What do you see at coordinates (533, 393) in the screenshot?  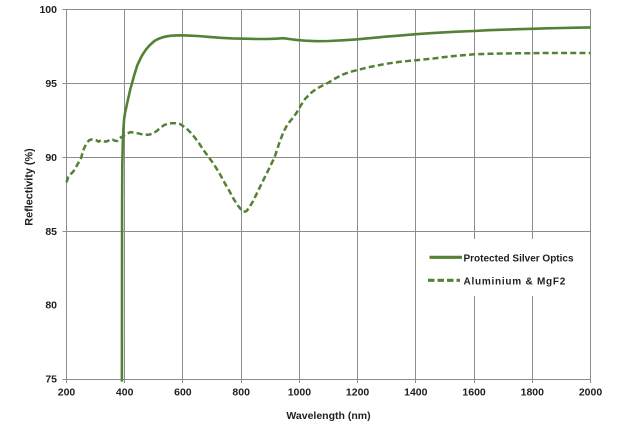 I see `svg-text: 1800` at bounding box center [533, 393].